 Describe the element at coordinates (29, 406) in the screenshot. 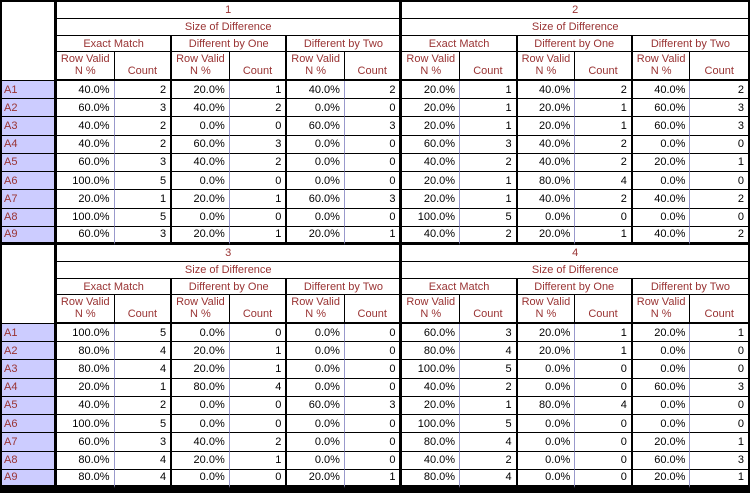

I see `row-label-a5: A5` at that location.